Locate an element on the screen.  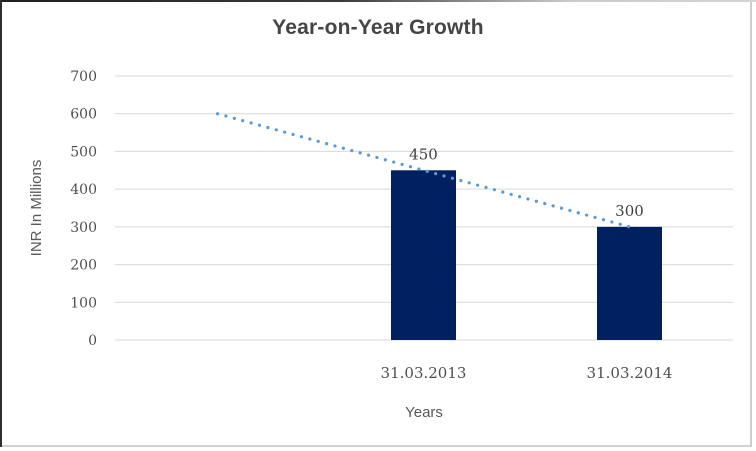
y-tick-label: 300 is located at coordinates (83, 228).